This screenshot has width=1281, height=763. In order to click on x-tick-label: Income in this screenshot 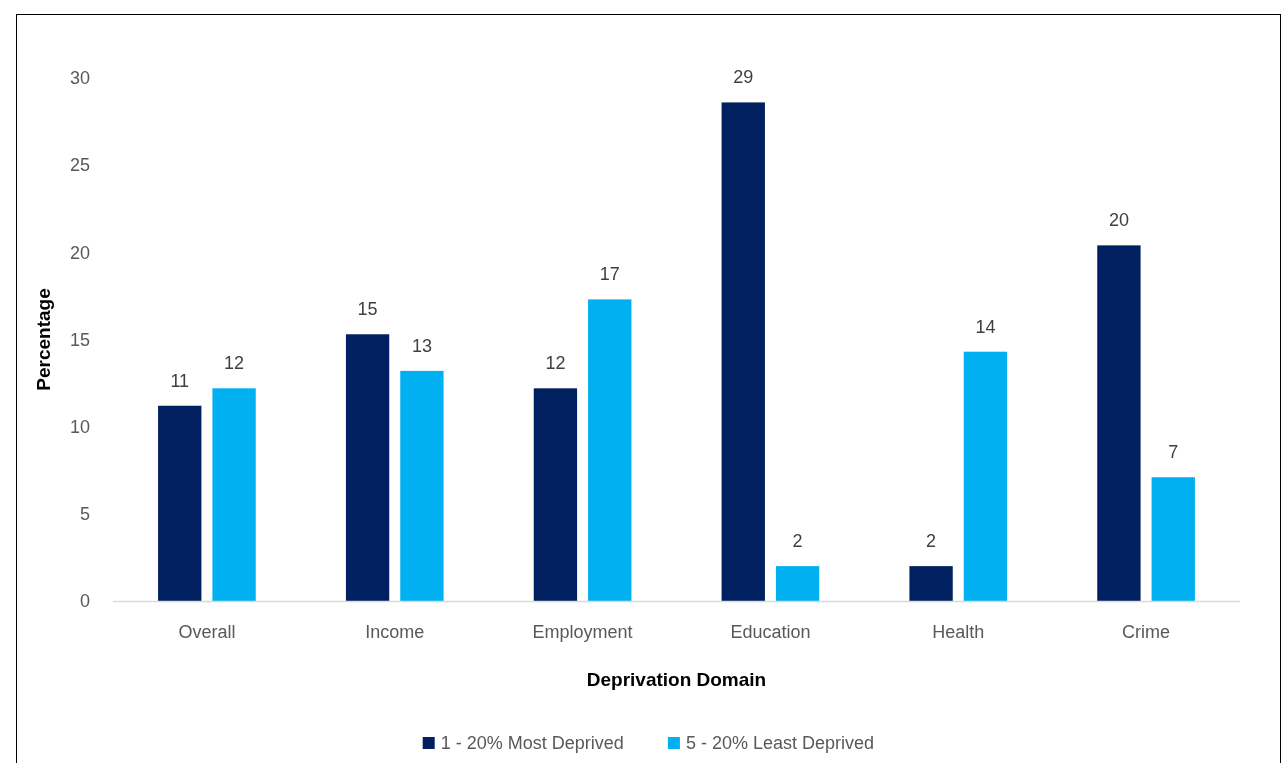, I will do `click(395, 632)`.